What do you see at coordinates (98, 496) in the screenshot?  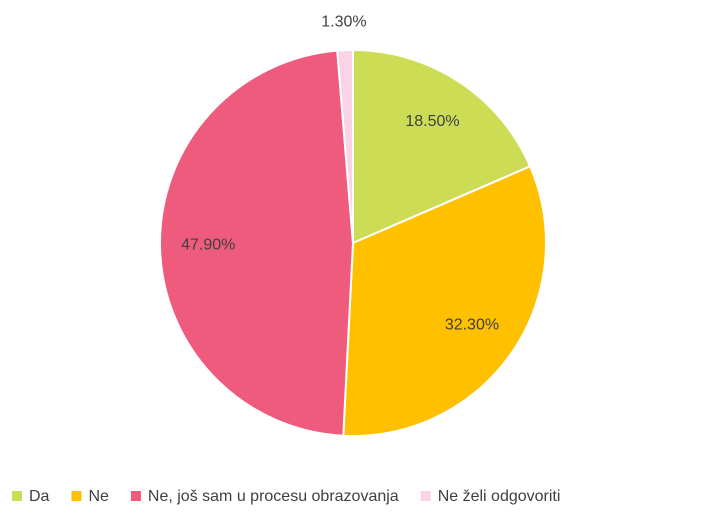 I see `legend-label: Ne` at bounding box center [98, 496].